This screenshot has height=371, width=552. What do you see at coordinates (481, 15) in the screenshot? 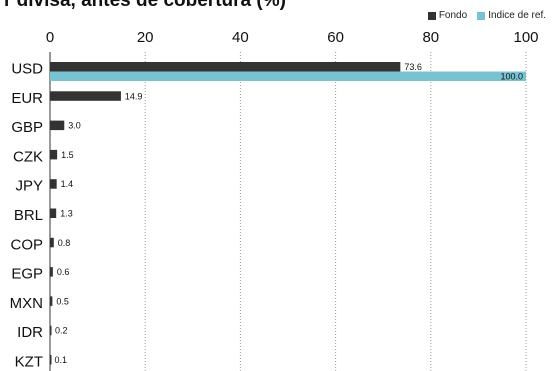
I see `legend-swatch-indice` at bounding box center [481, 15].